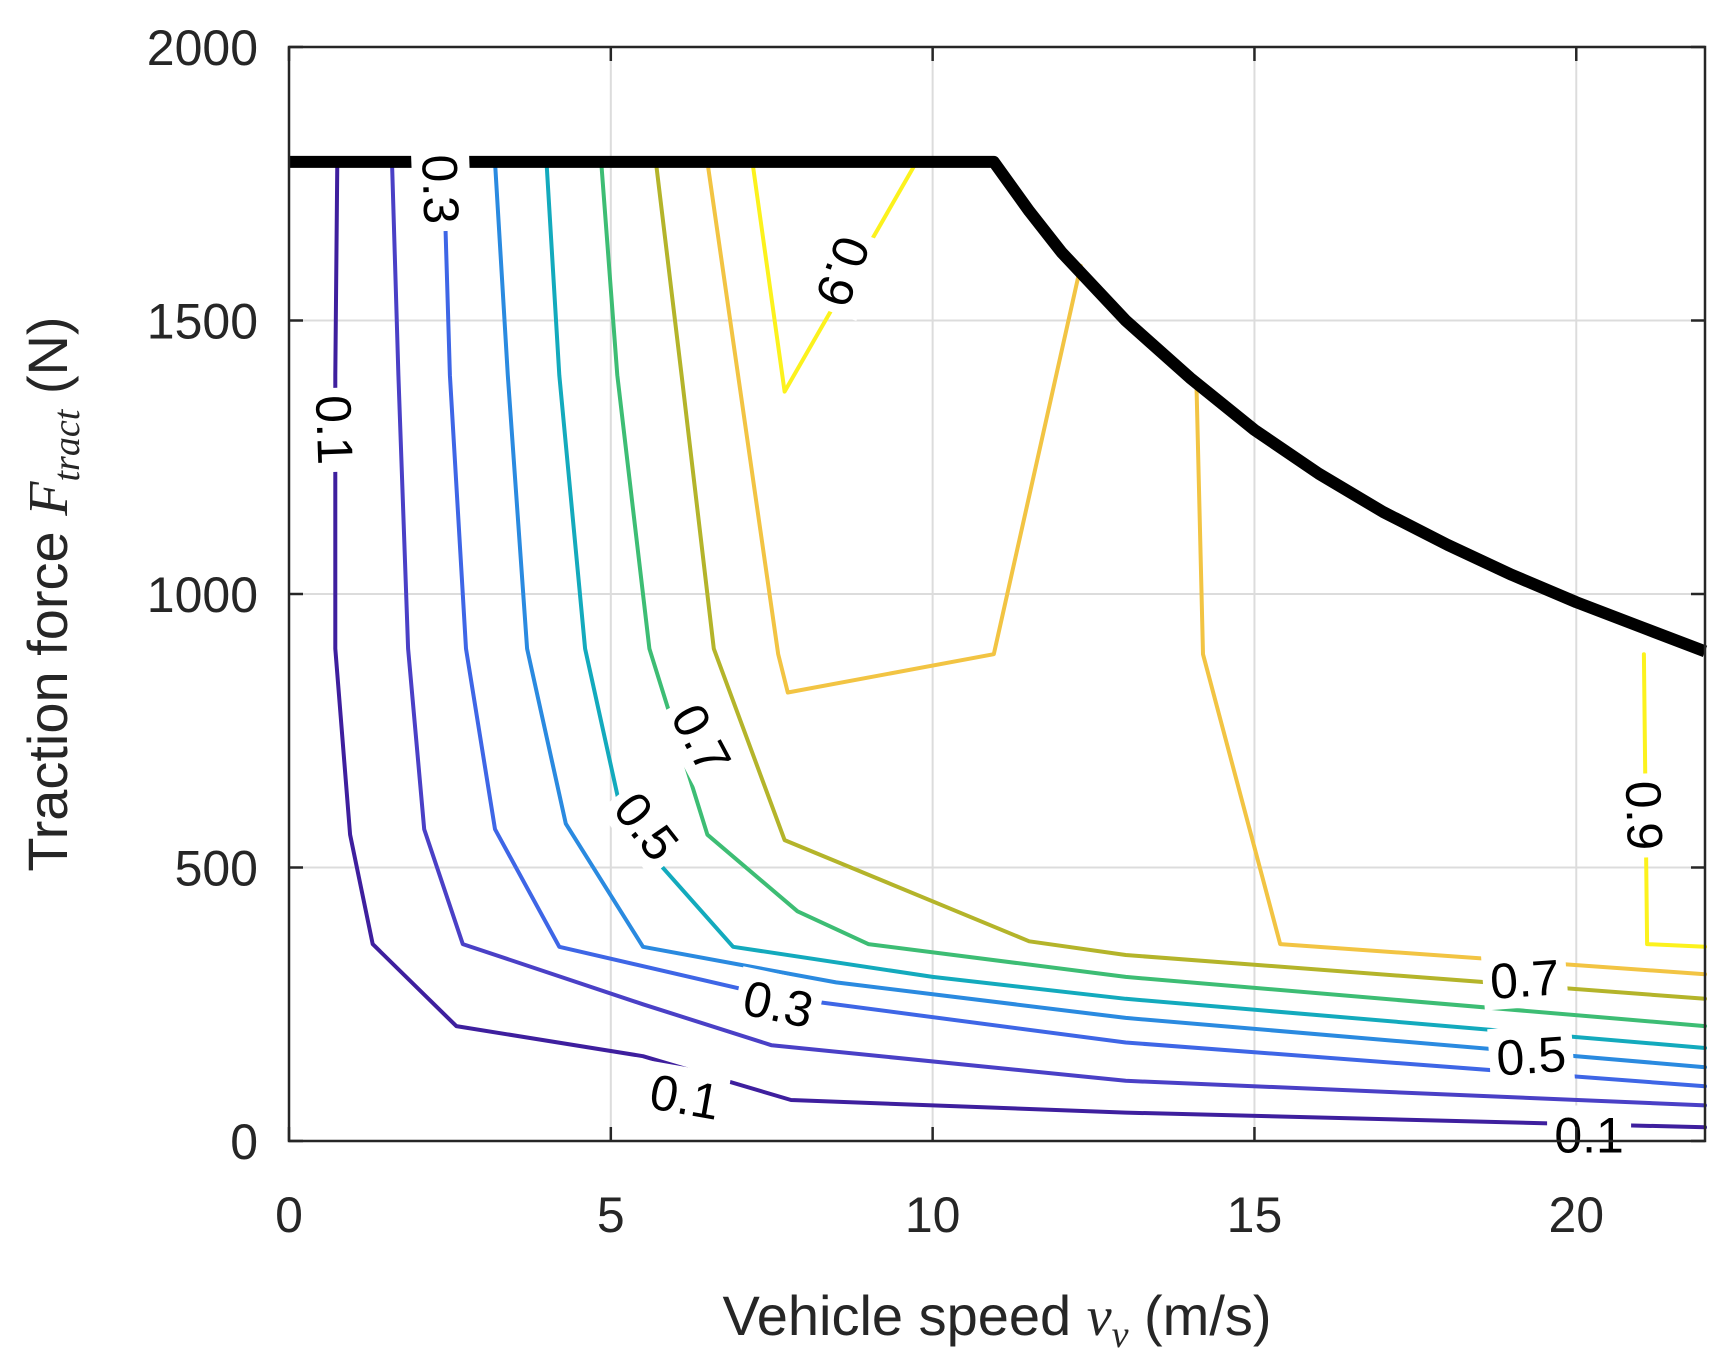 Image resolution: width=1728 pixels, height=1372 pixels. What do you see at coordinates (996, 1320) in the screenshot?
I see `x-axis-title: Vehicle speed vv (m/s)` at bounding box center [996, 1320].